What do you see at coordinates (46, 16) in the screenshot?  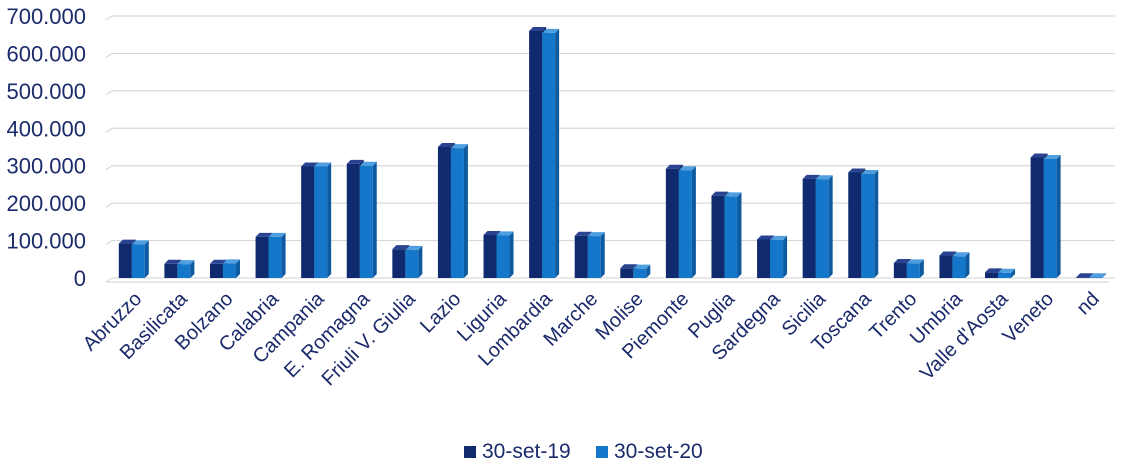 I see `y-tick-label: 700.000` at bounding box center [46, 16].